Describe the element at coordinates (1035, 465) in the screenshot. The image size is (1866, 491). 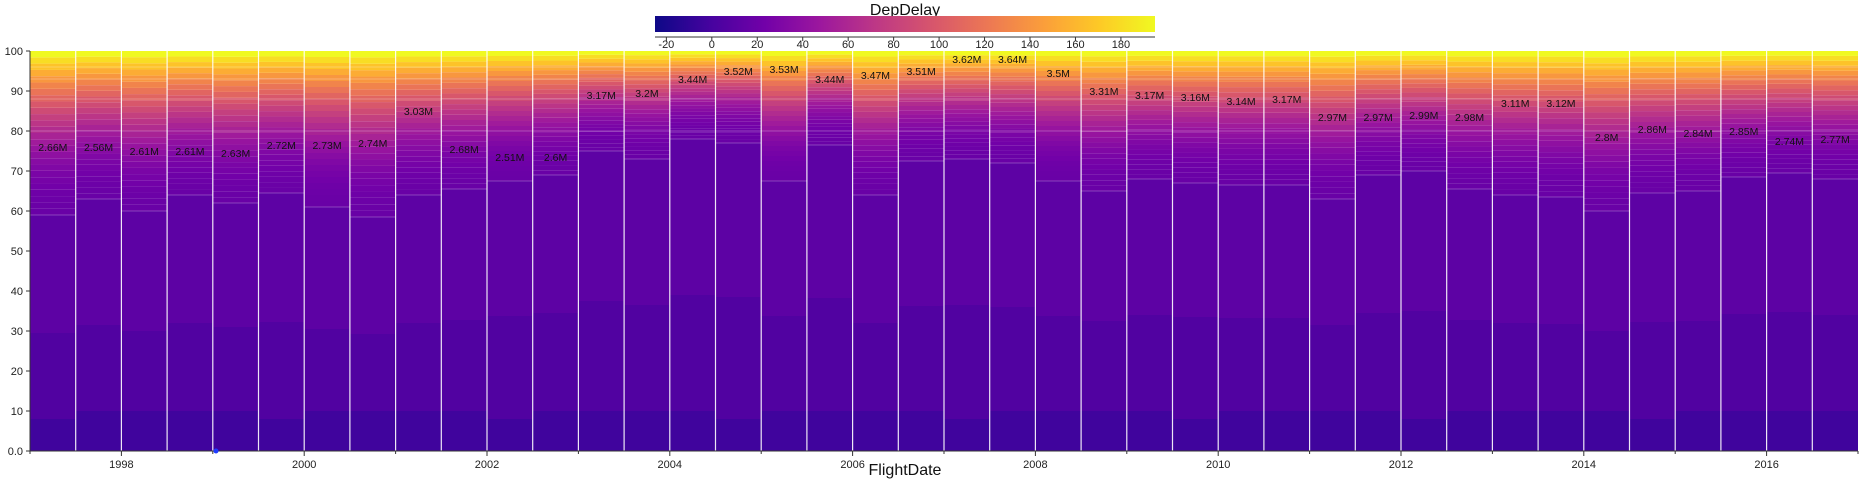
I see `x-tick-label: 2008` at that location.